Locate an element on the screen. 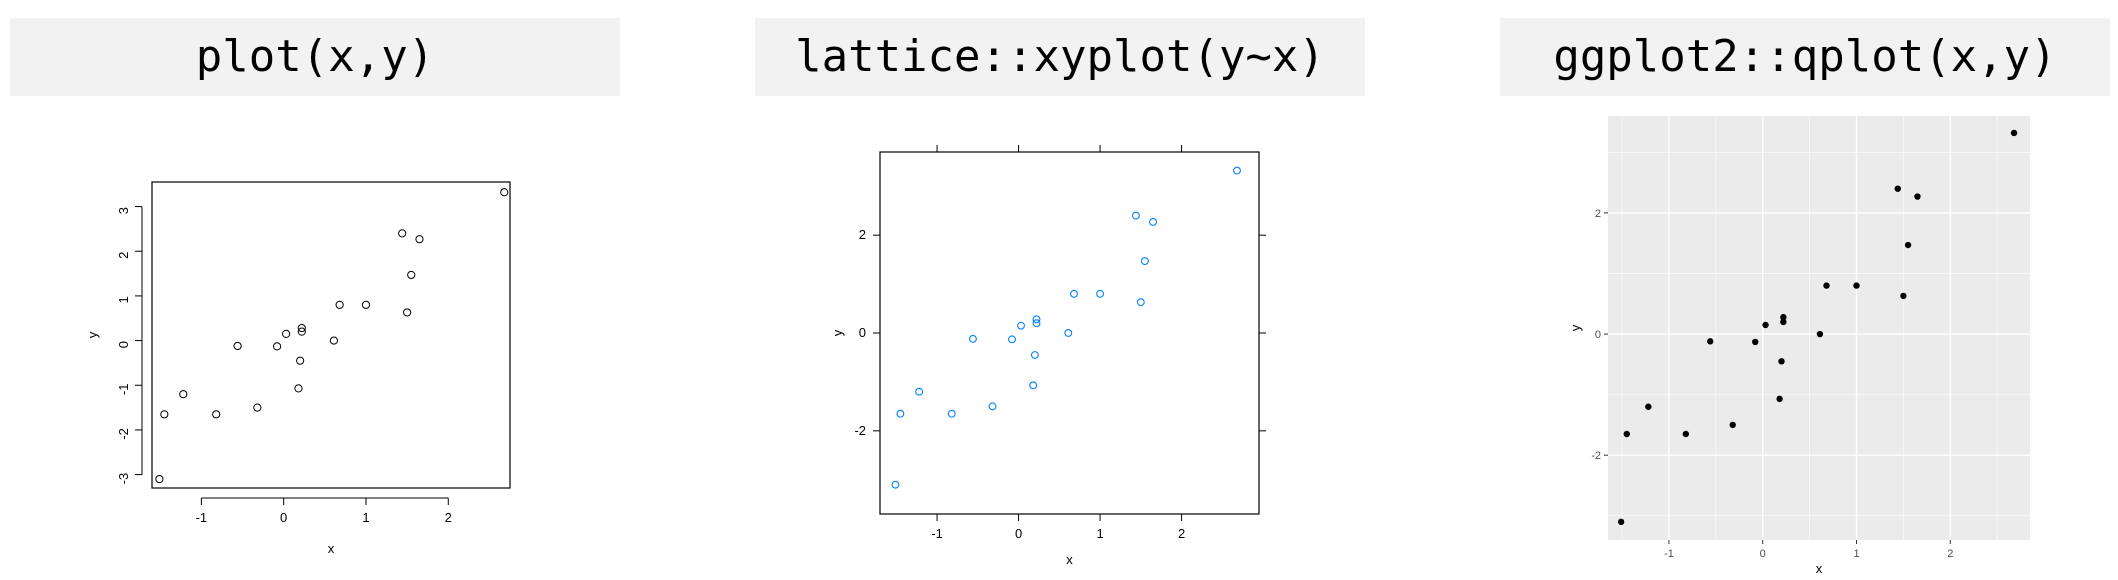 This screenshot has width=2118, height=580. y-tick-label: -3 is located at coordinates (123, 479).